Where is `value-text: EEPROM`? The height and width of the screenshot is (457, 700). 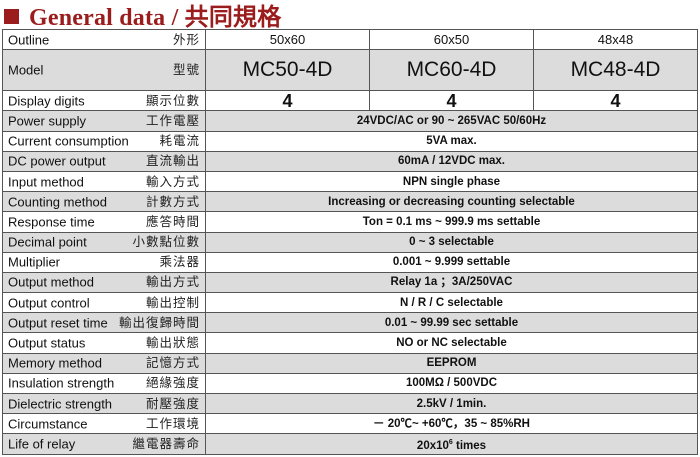
value-text: EEPROM is located at coordinates (451, 363).